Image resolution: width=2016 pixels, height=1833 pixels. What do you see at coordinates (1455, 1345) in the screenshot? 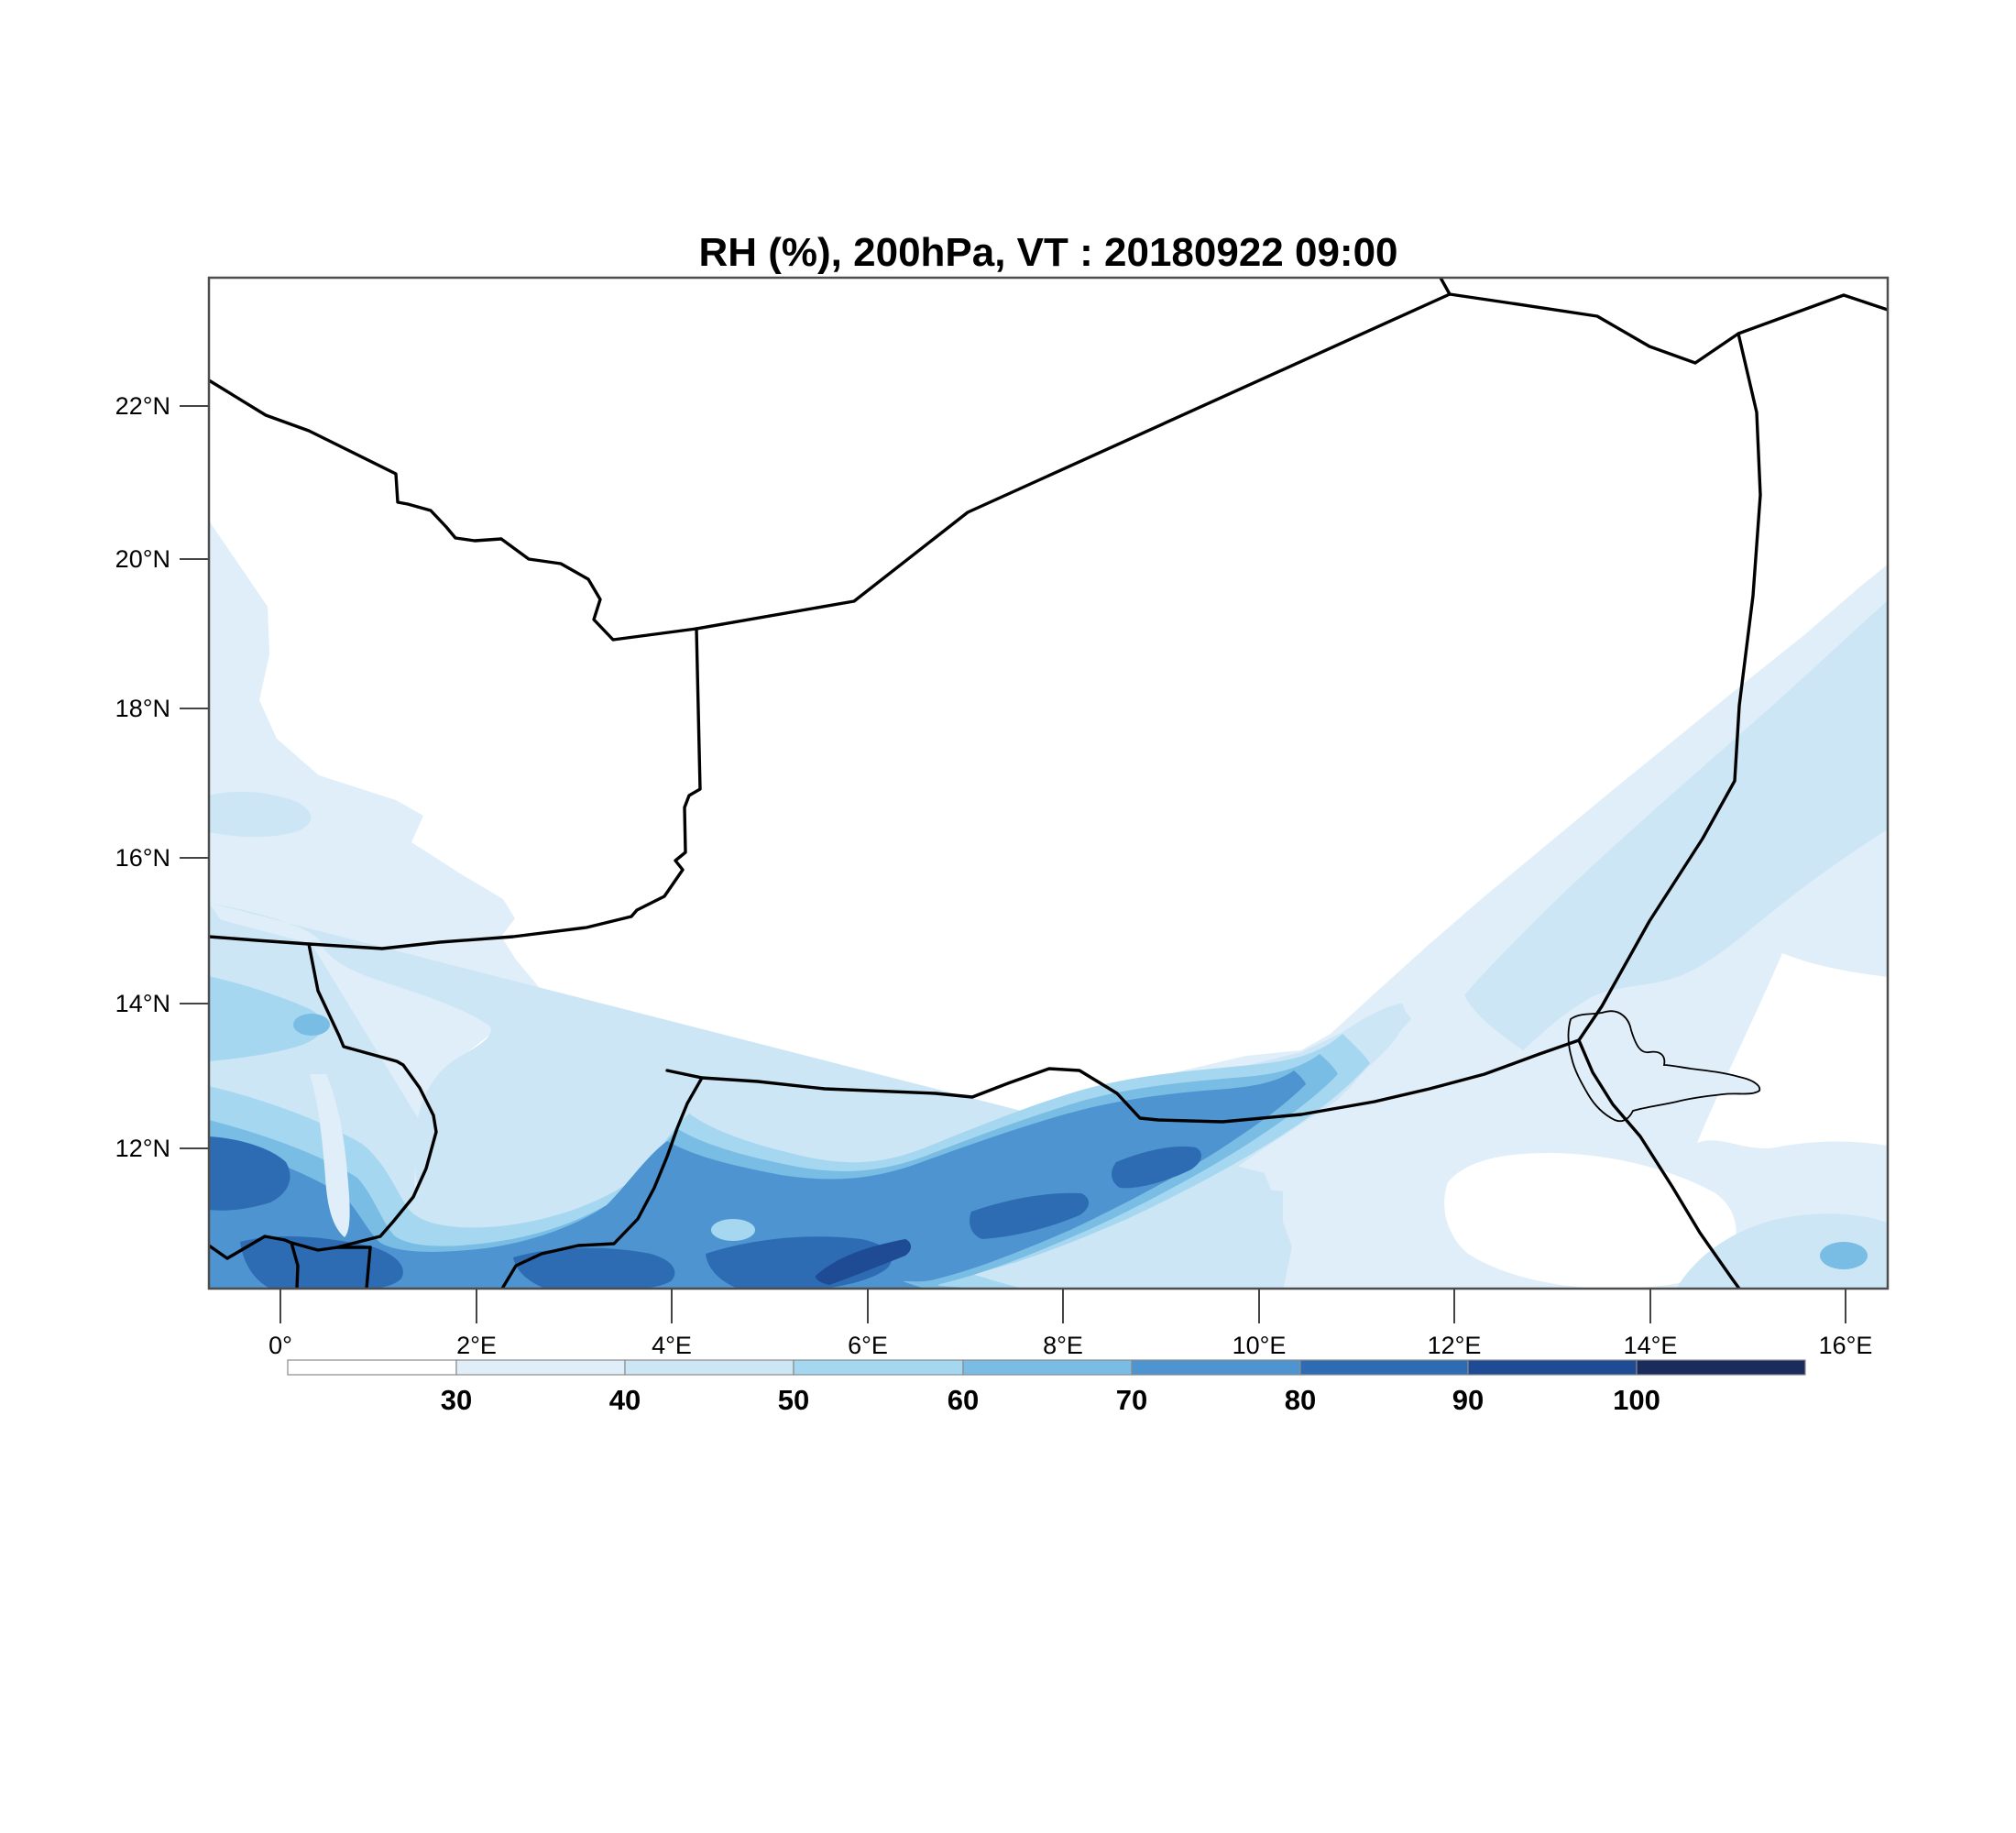
I see `x-label-12e: 12°E` at bounding box center [1455, 1345].